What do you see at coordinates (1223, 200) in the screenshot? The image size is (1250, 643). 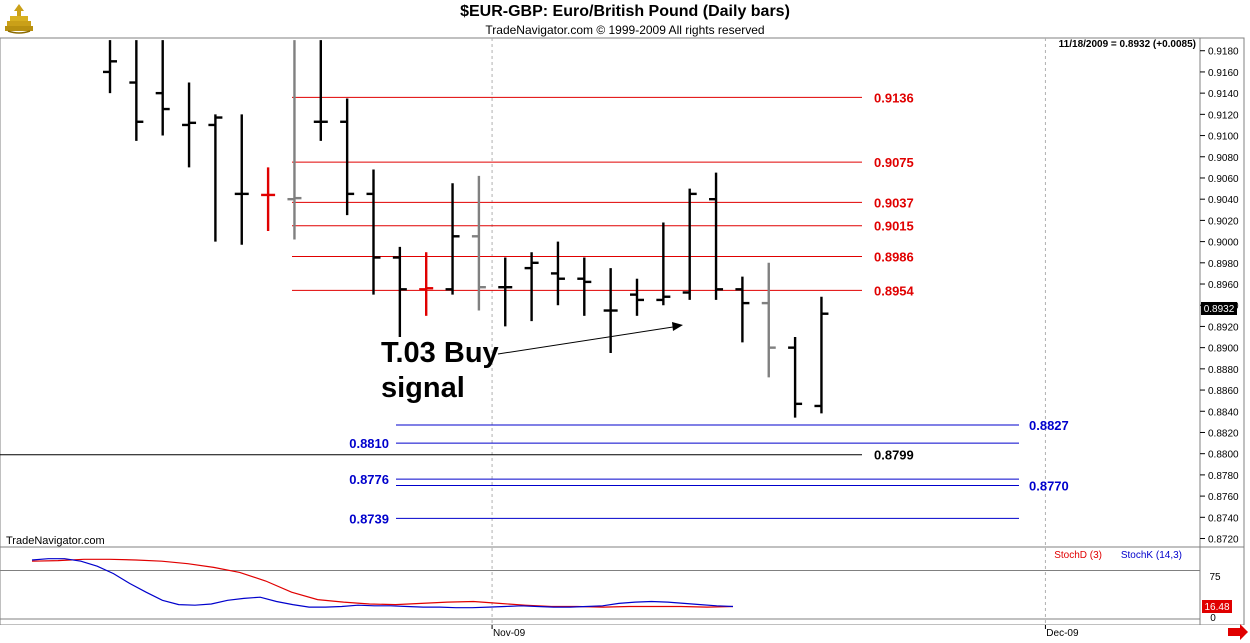 I see `y-tick-label-7: 0.9040` at bounding box center [1223, 200].